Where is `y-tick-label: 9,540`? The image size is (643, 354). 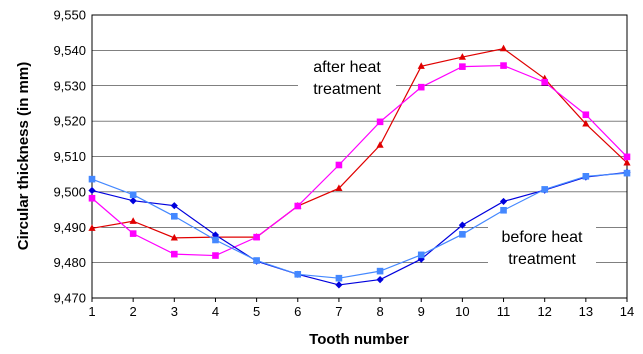
y-tick-label: 9,540 is located at coordinates (69, 50).